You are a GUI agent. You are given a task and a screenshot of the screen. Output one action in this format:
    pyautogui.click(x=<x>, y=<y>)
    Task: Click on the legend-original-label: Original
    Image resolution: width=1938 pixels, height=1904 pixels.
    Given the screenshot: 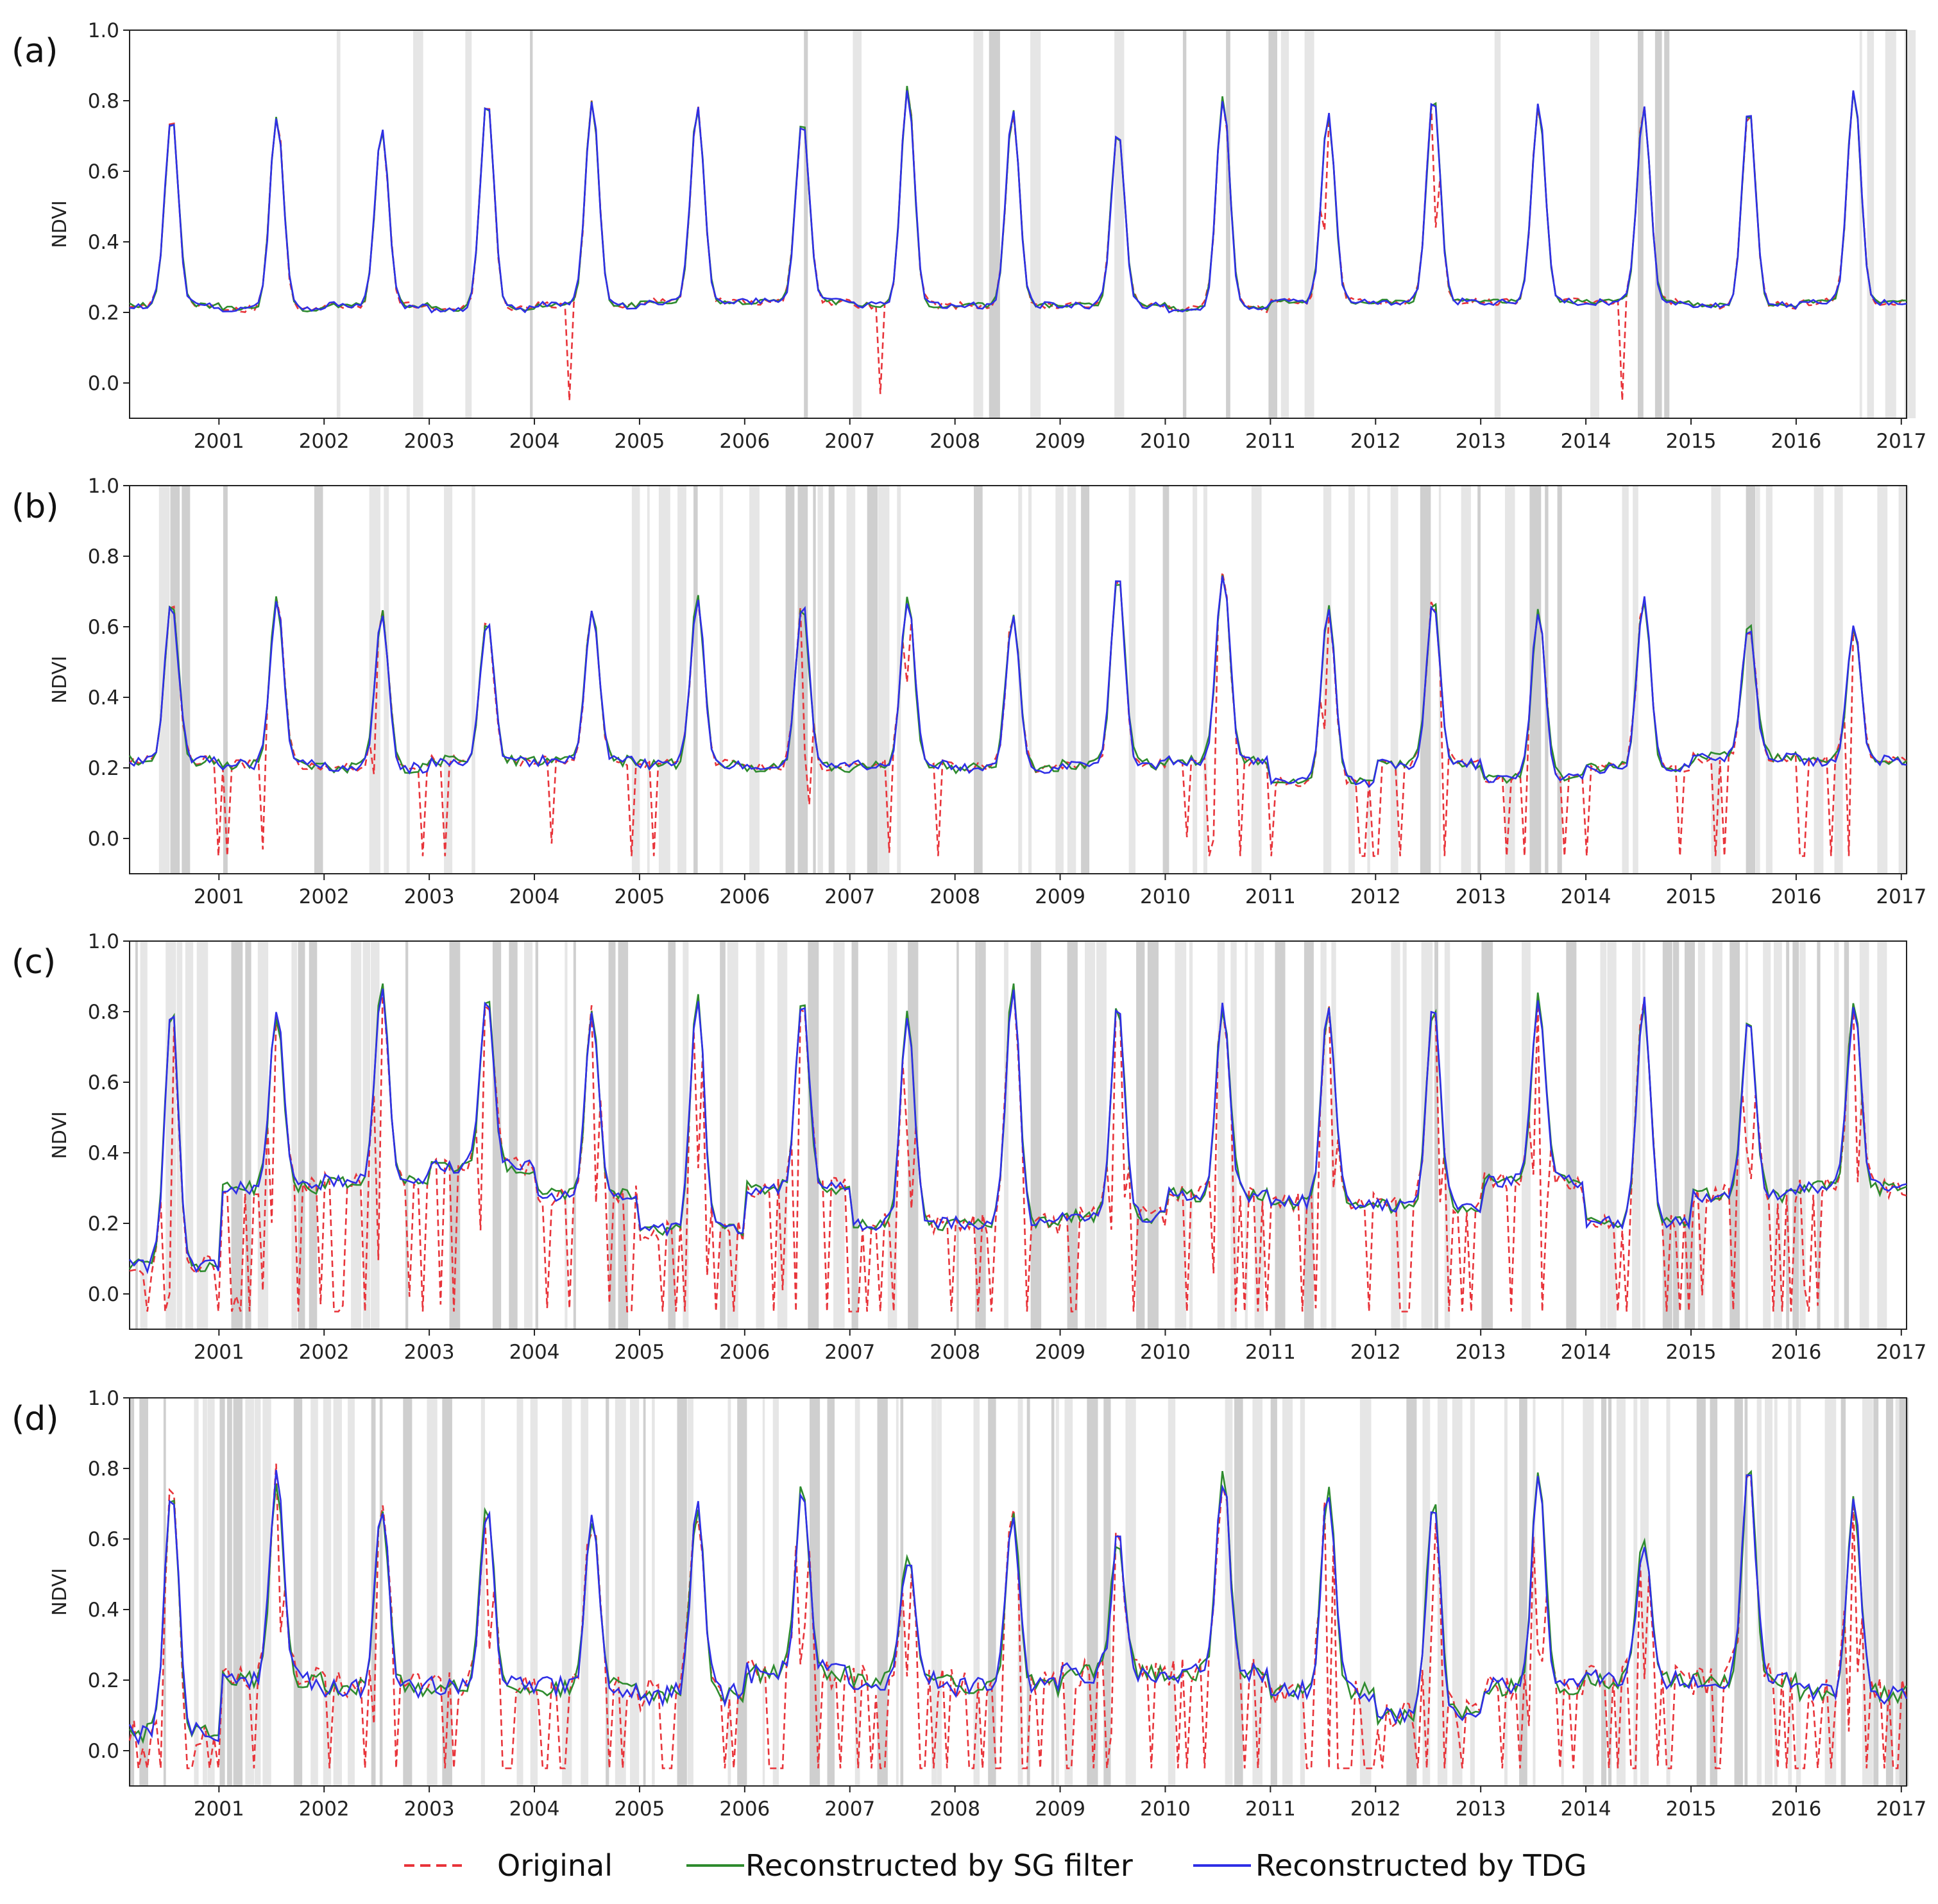 What is the action you would take?
    pyautogui.click(x=555, y=1865)
    